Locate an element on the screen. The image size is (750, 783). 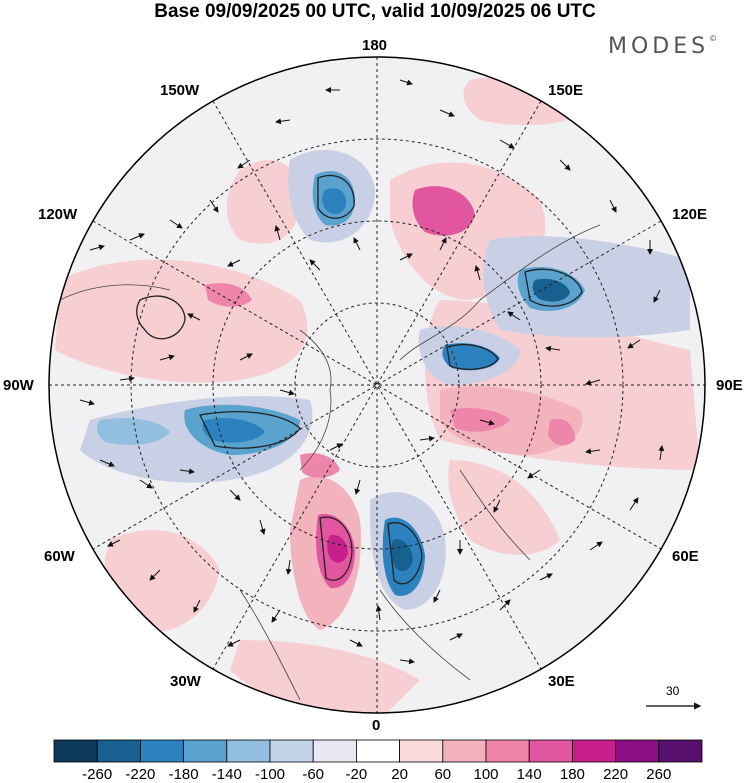
colorbar-tick-label: 100 is located at coordinates (486, 774).